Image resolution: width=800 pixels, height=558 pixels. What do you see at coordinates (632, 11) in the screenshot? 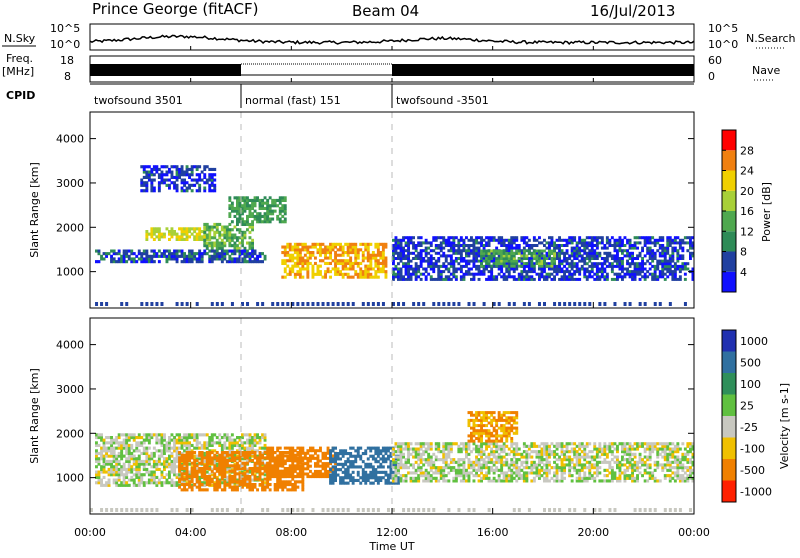
I see `date-label: 16/Jul/2013` at bounding box center [632, 11].